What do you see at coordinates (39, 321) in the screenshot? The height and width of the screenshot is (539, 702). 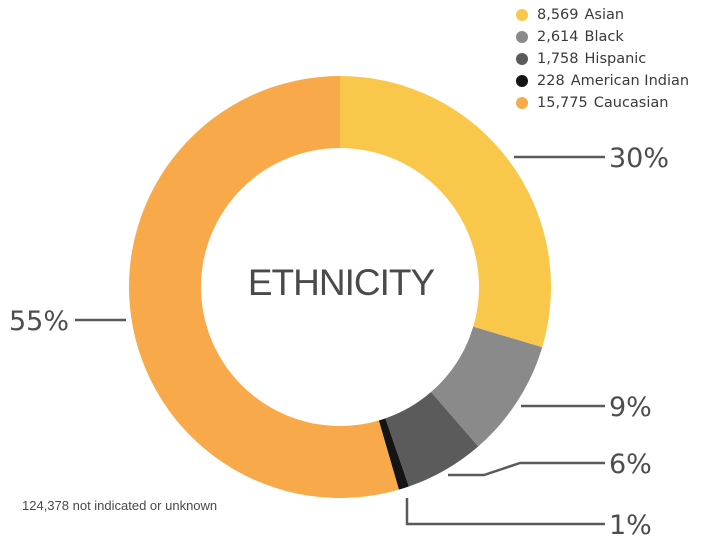 I see `percent-label-caucasian: 55%` at bounding box center [39, 321].